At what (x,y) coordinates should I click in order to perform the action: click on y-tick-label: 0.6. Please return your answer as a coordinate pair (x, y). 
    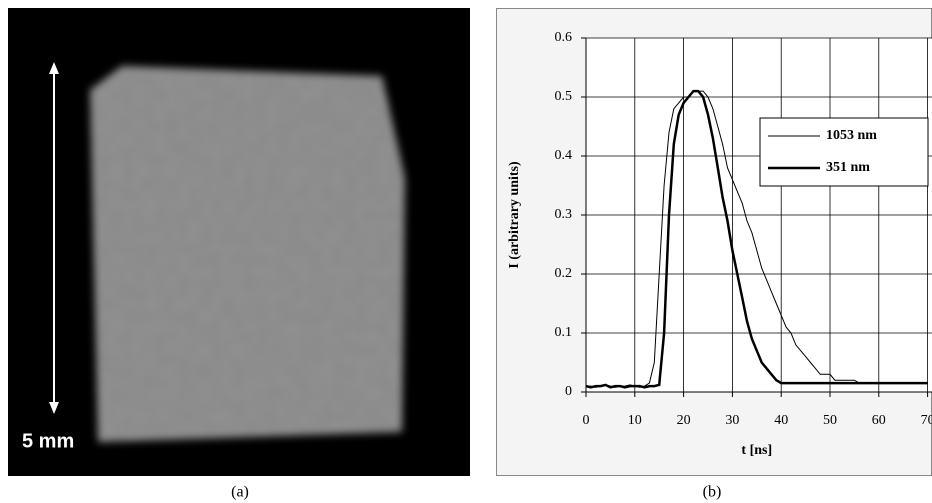
    Looking at the image, I should click on (564, 37).